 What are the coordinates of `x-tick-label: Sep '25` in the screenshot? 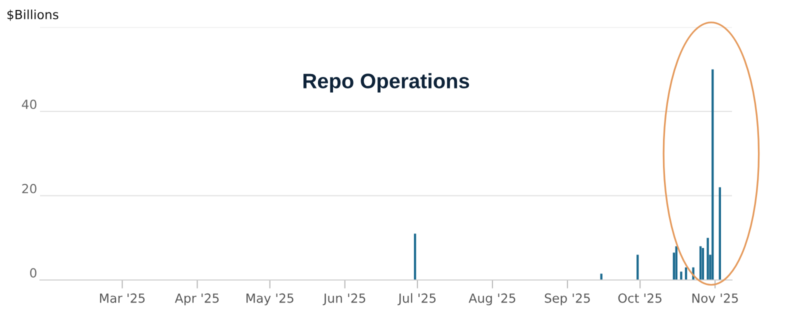 It's located at (567, 299).